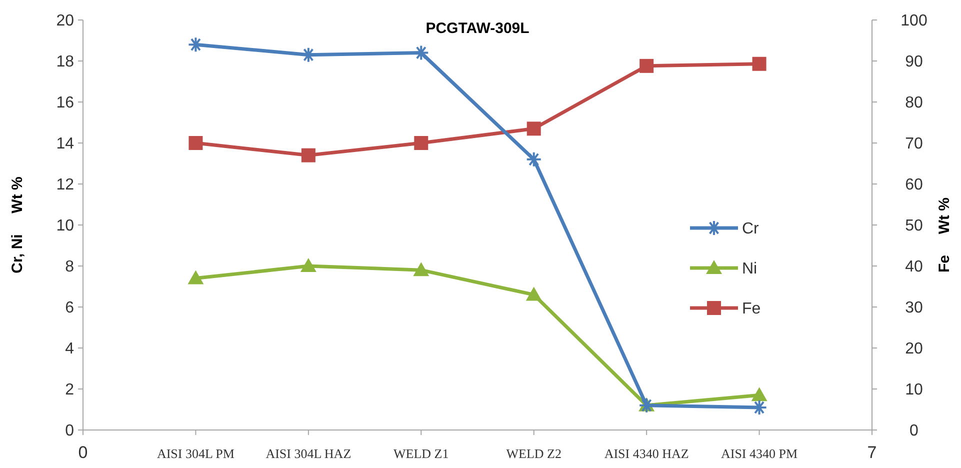 This screenshot has height=468, width=961. Describe the element at coordinates (69, 267) in the screenshot. I see `y-tick-label: 8` at that location.